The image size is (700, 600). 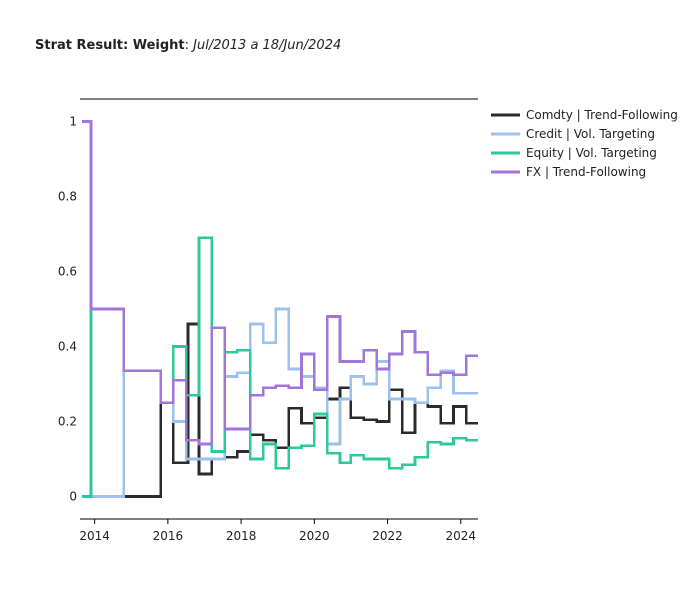 I want to click on y-tick-label: 0.6, so click(x=67, y=272).